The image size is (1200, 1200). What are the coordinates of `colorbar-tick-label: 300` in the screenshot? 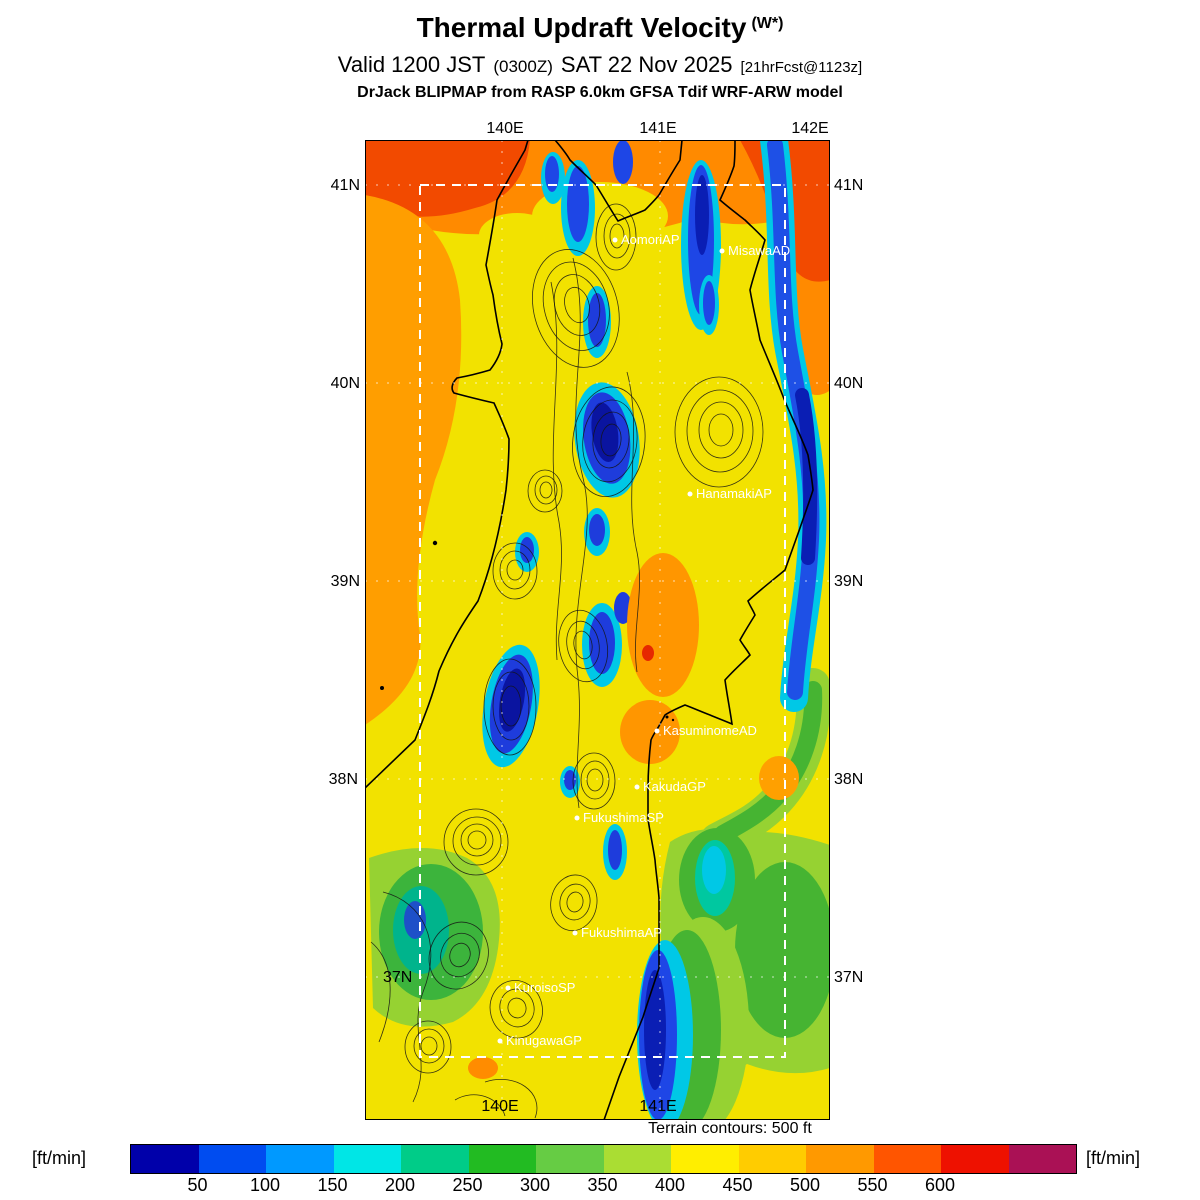 It's located at (535, 1185).